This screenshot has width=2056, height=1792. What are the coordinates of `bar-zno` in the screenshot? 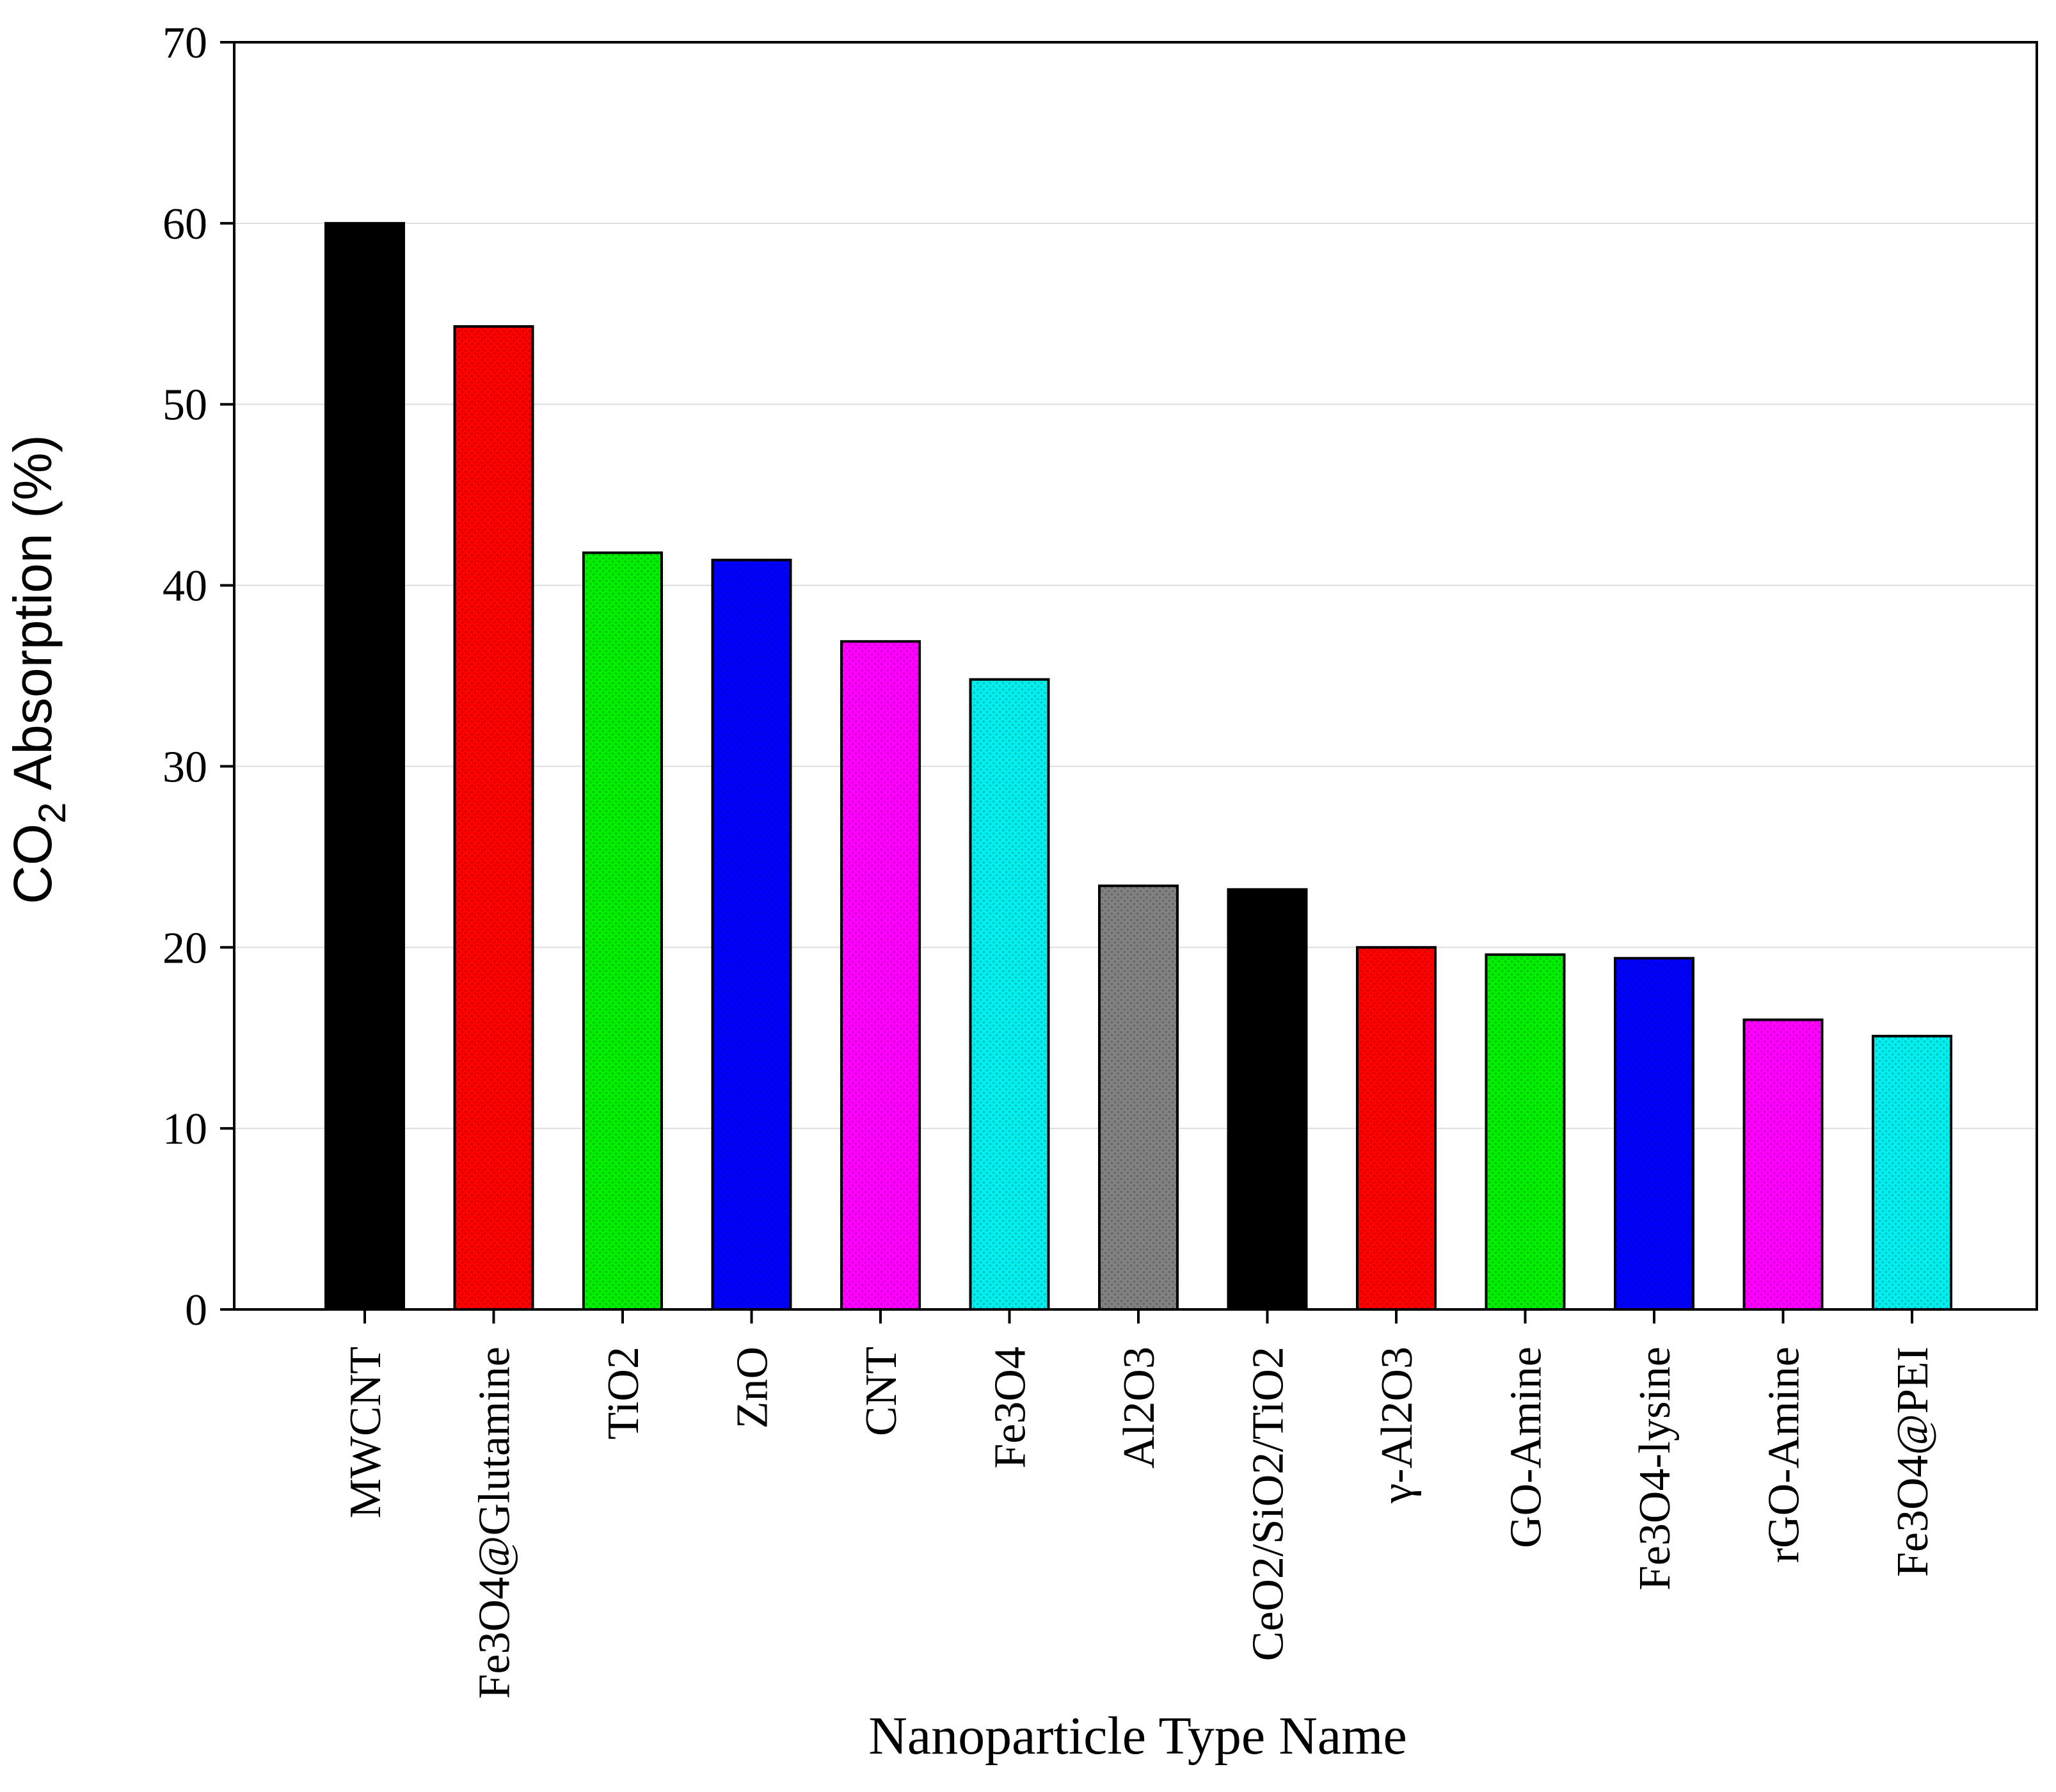 It's located at (751, 934).